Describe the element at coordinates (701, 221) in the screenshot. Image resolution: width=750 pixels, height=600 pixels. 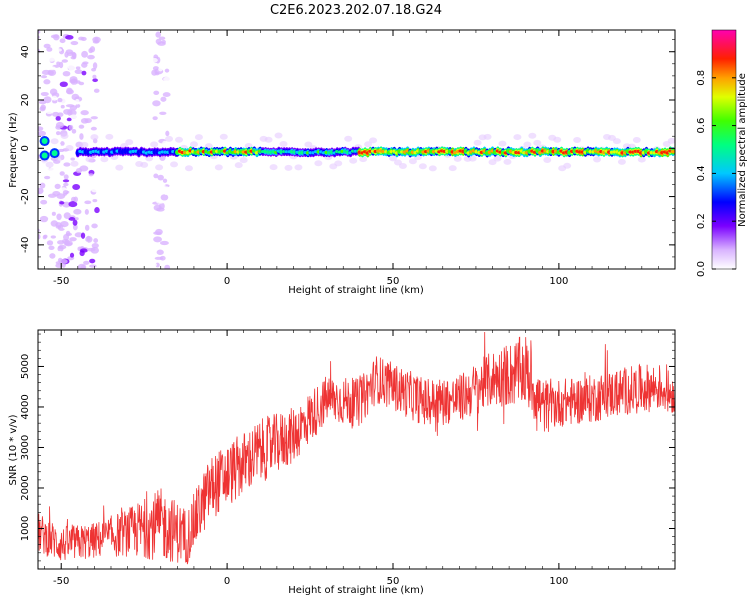
I see `colorbar-tick-label: 0.2` at that location.